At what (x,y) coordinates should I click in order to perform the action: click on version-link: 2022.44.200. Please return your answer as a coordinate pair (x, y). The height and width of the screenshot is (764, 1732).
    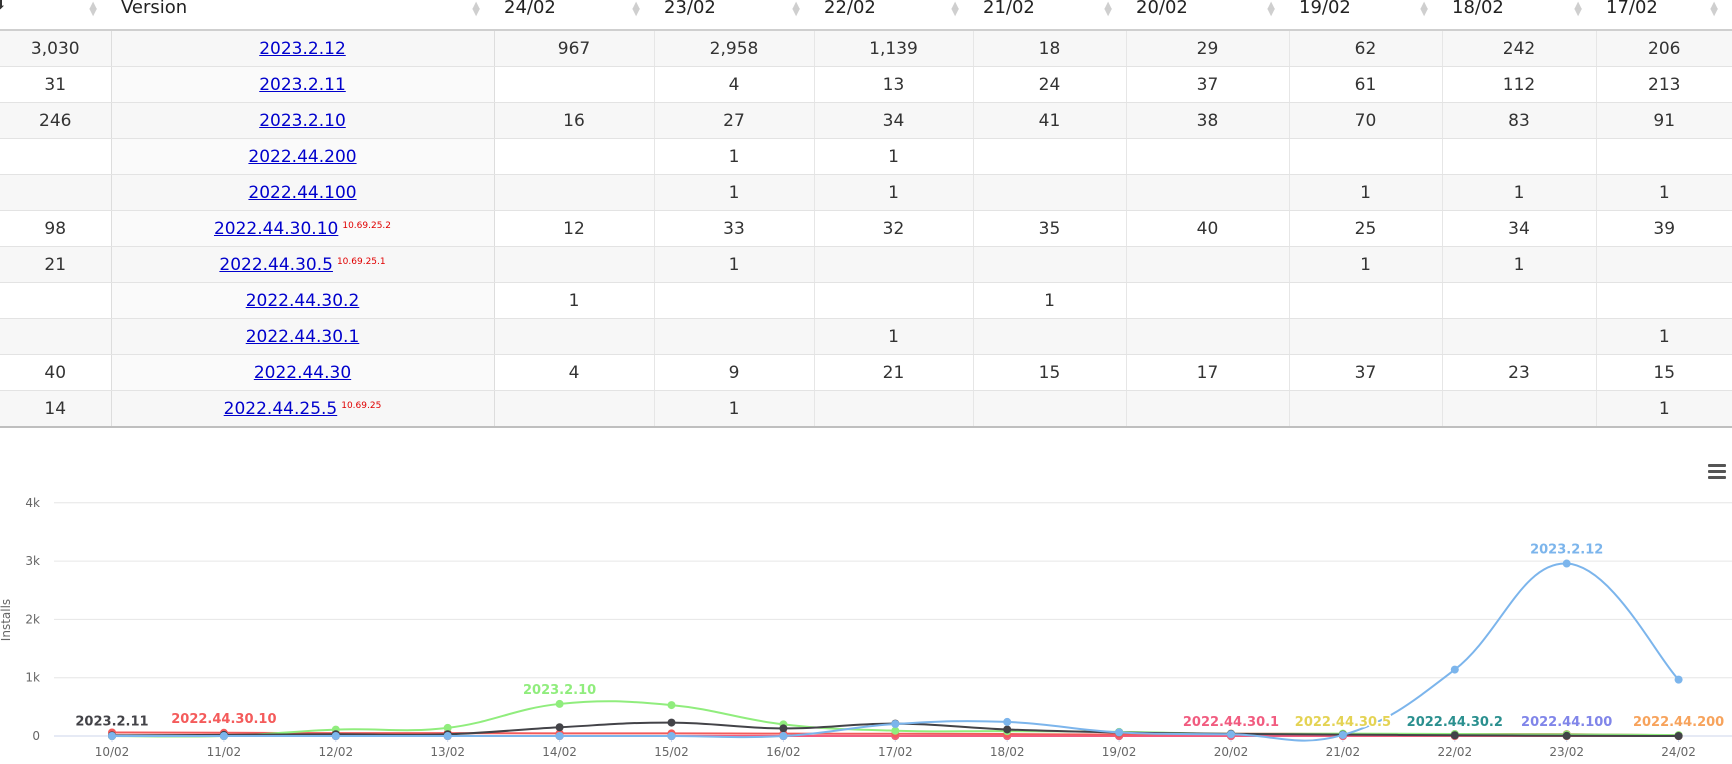
    Looking at the image, I should click on (302, 156).